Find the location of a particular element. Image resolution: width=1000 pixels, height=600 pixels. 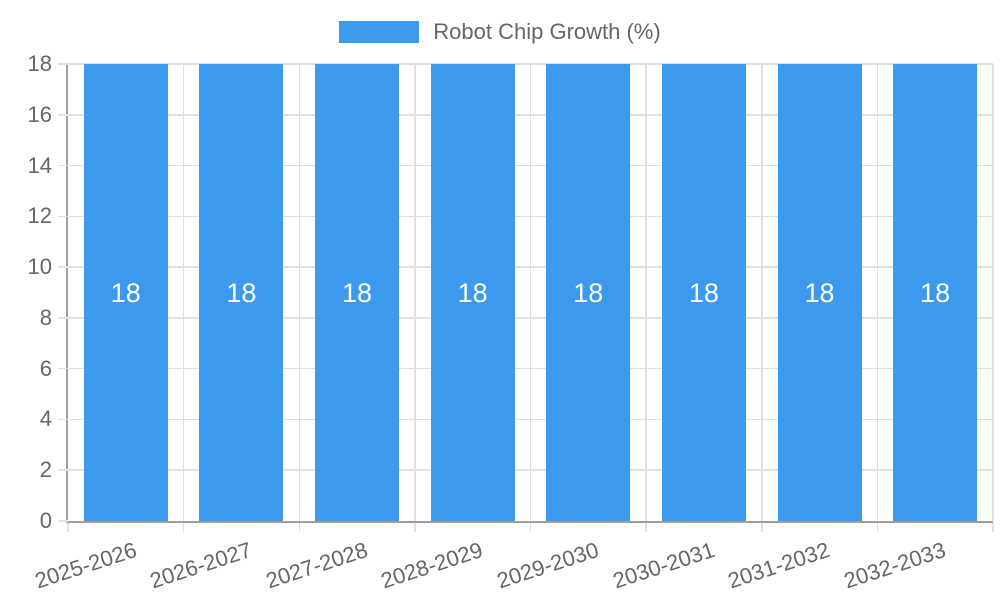

y-tick-label: 10 is located at coordinates (39, 267).